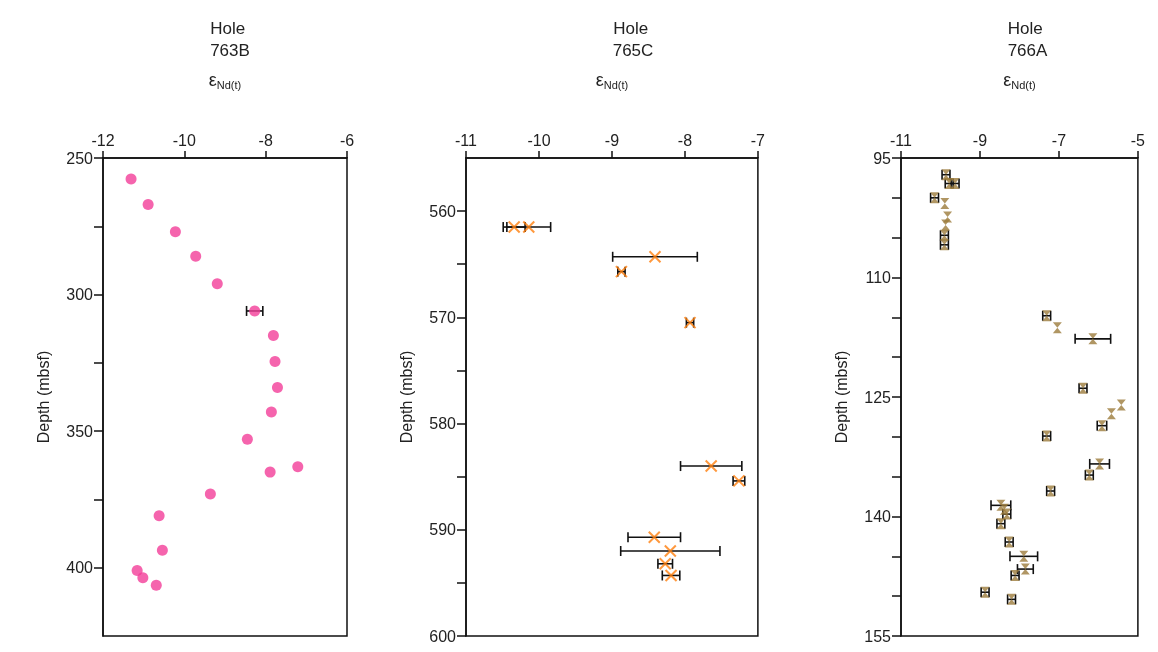 This screenshot has height=652, width=1158. What do you see at coordinates (878, 516) in the screenshot?
I see `y-tick-label: 140` at bounding box center [878, 516].